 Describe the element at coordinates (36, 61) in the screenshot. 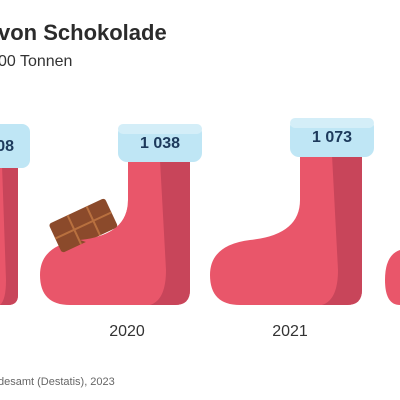

I see `subtitle: 00 Tonnen` at that location.